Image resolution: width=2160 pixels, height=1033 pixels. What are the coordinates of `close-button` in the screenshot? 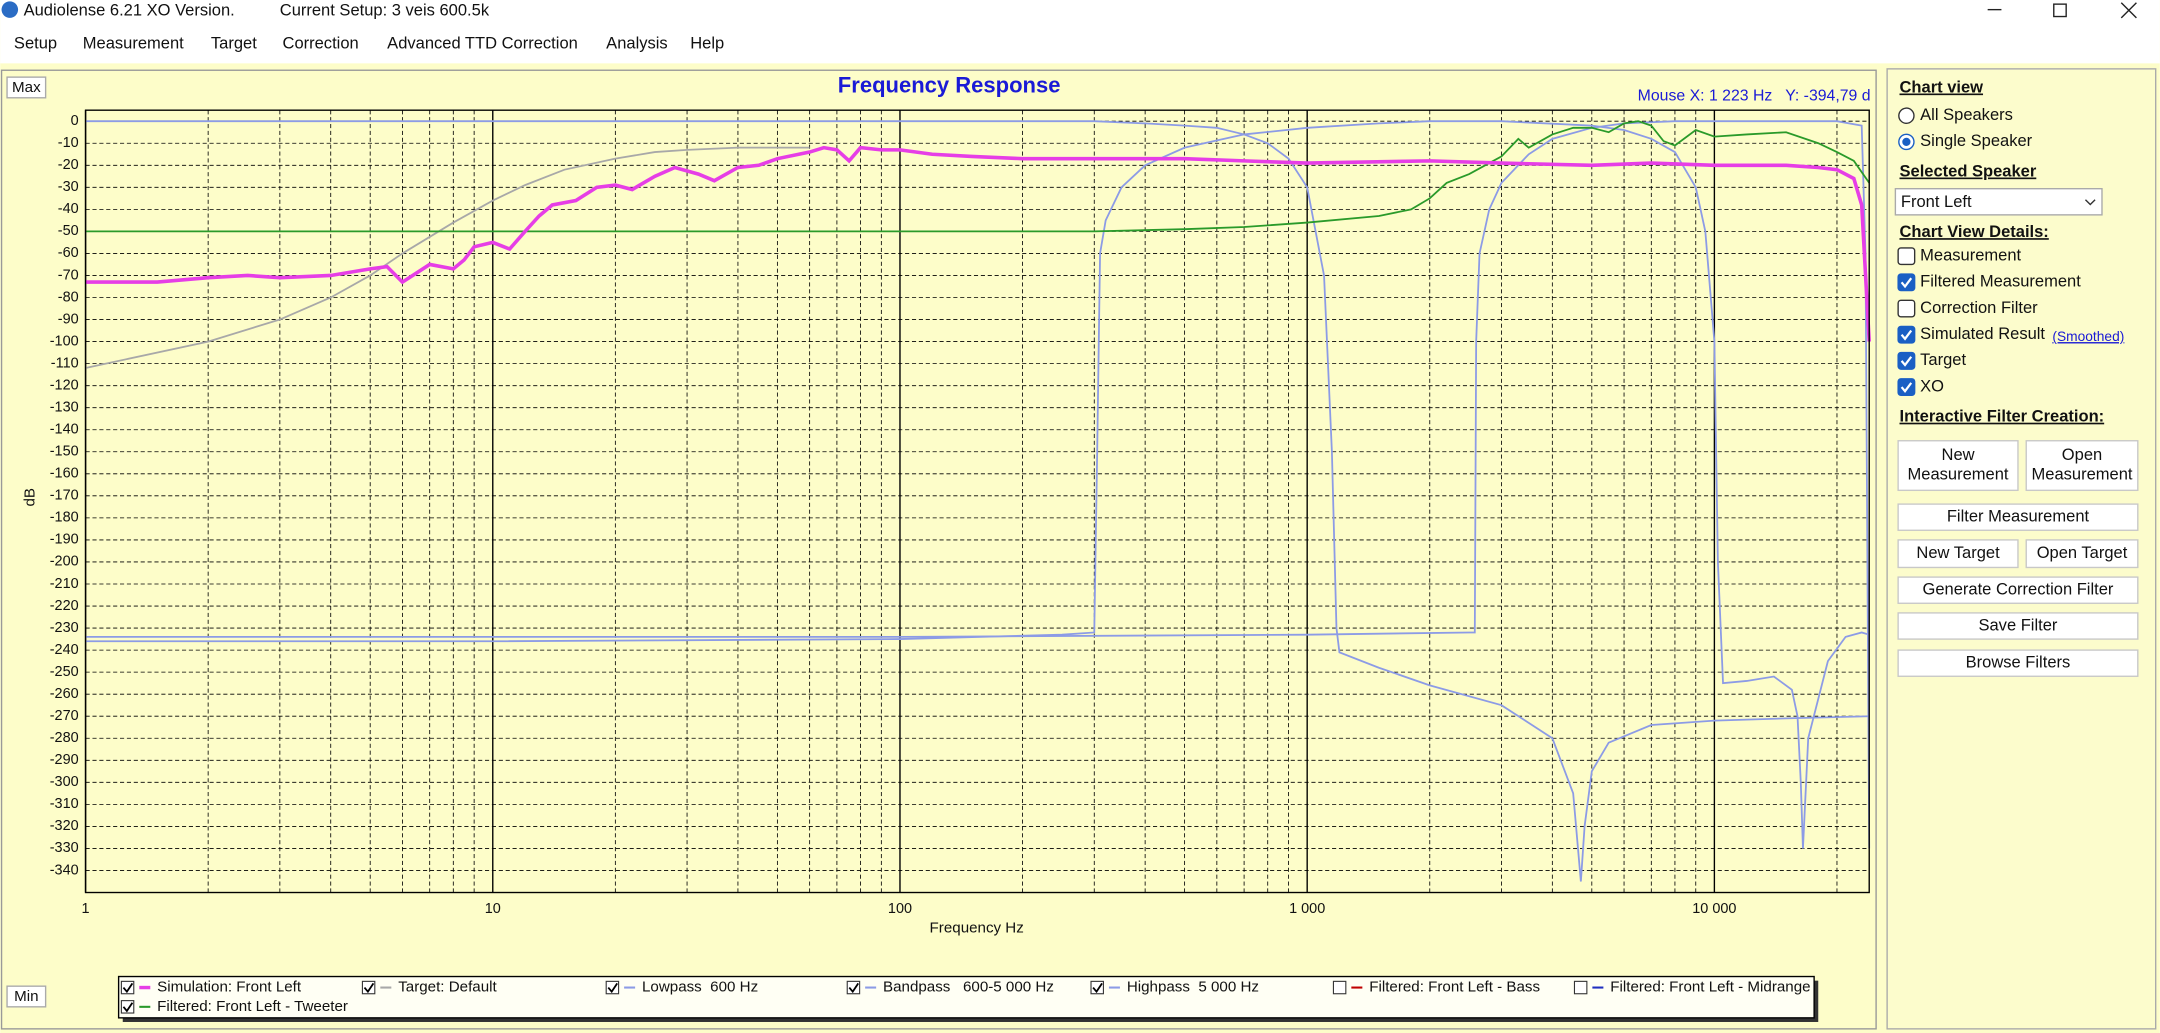 It's located at (2128, 10).